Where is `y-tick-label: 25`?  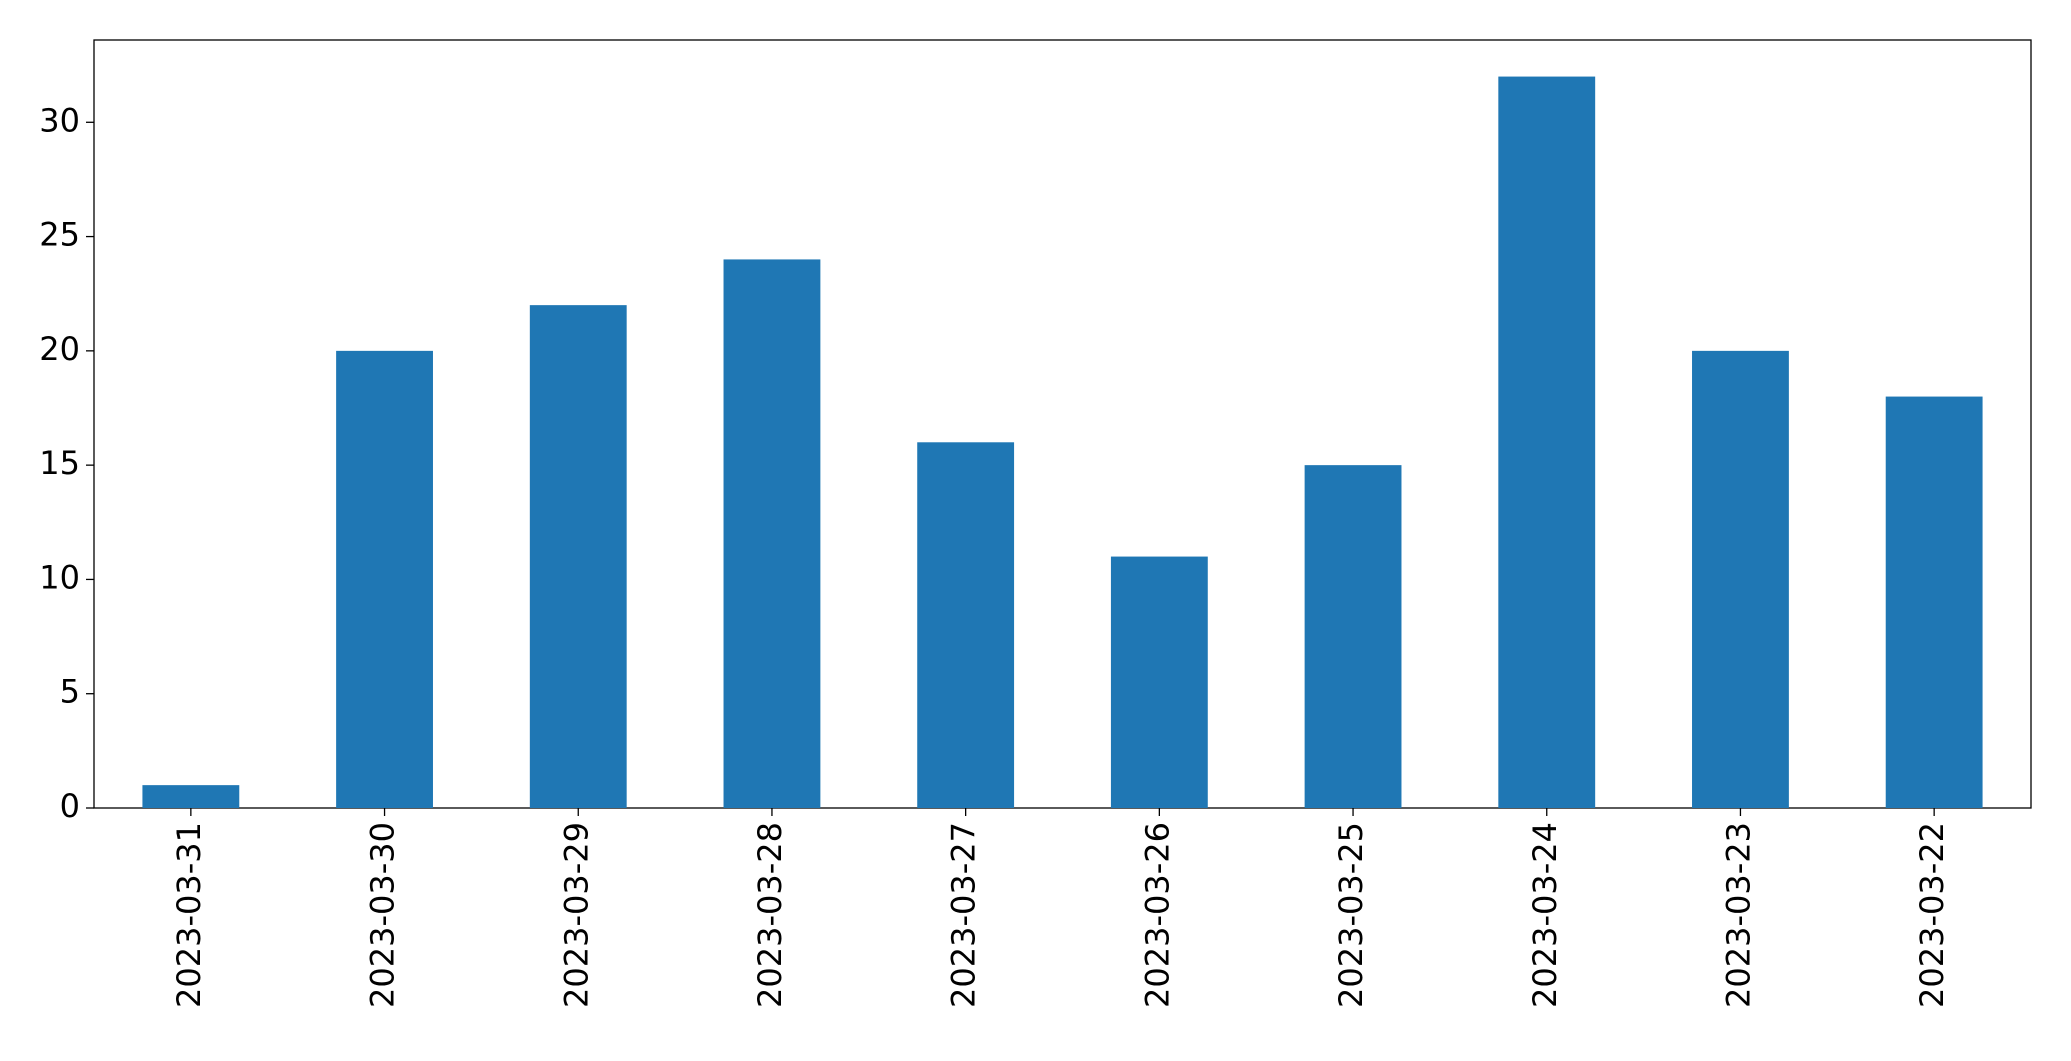 y-tick-label: 25 is located at coordinates (59, 235).